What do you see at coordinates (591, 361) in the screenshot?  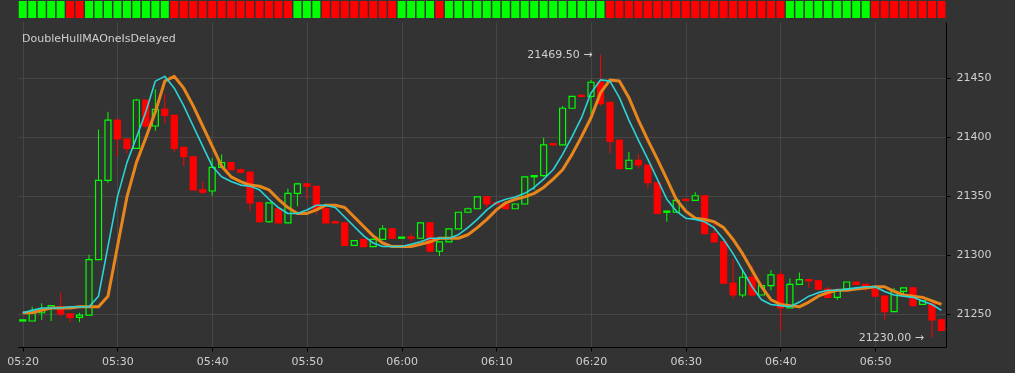 I see `x-tick-label: 06:20` at bounding box center [591, 361].